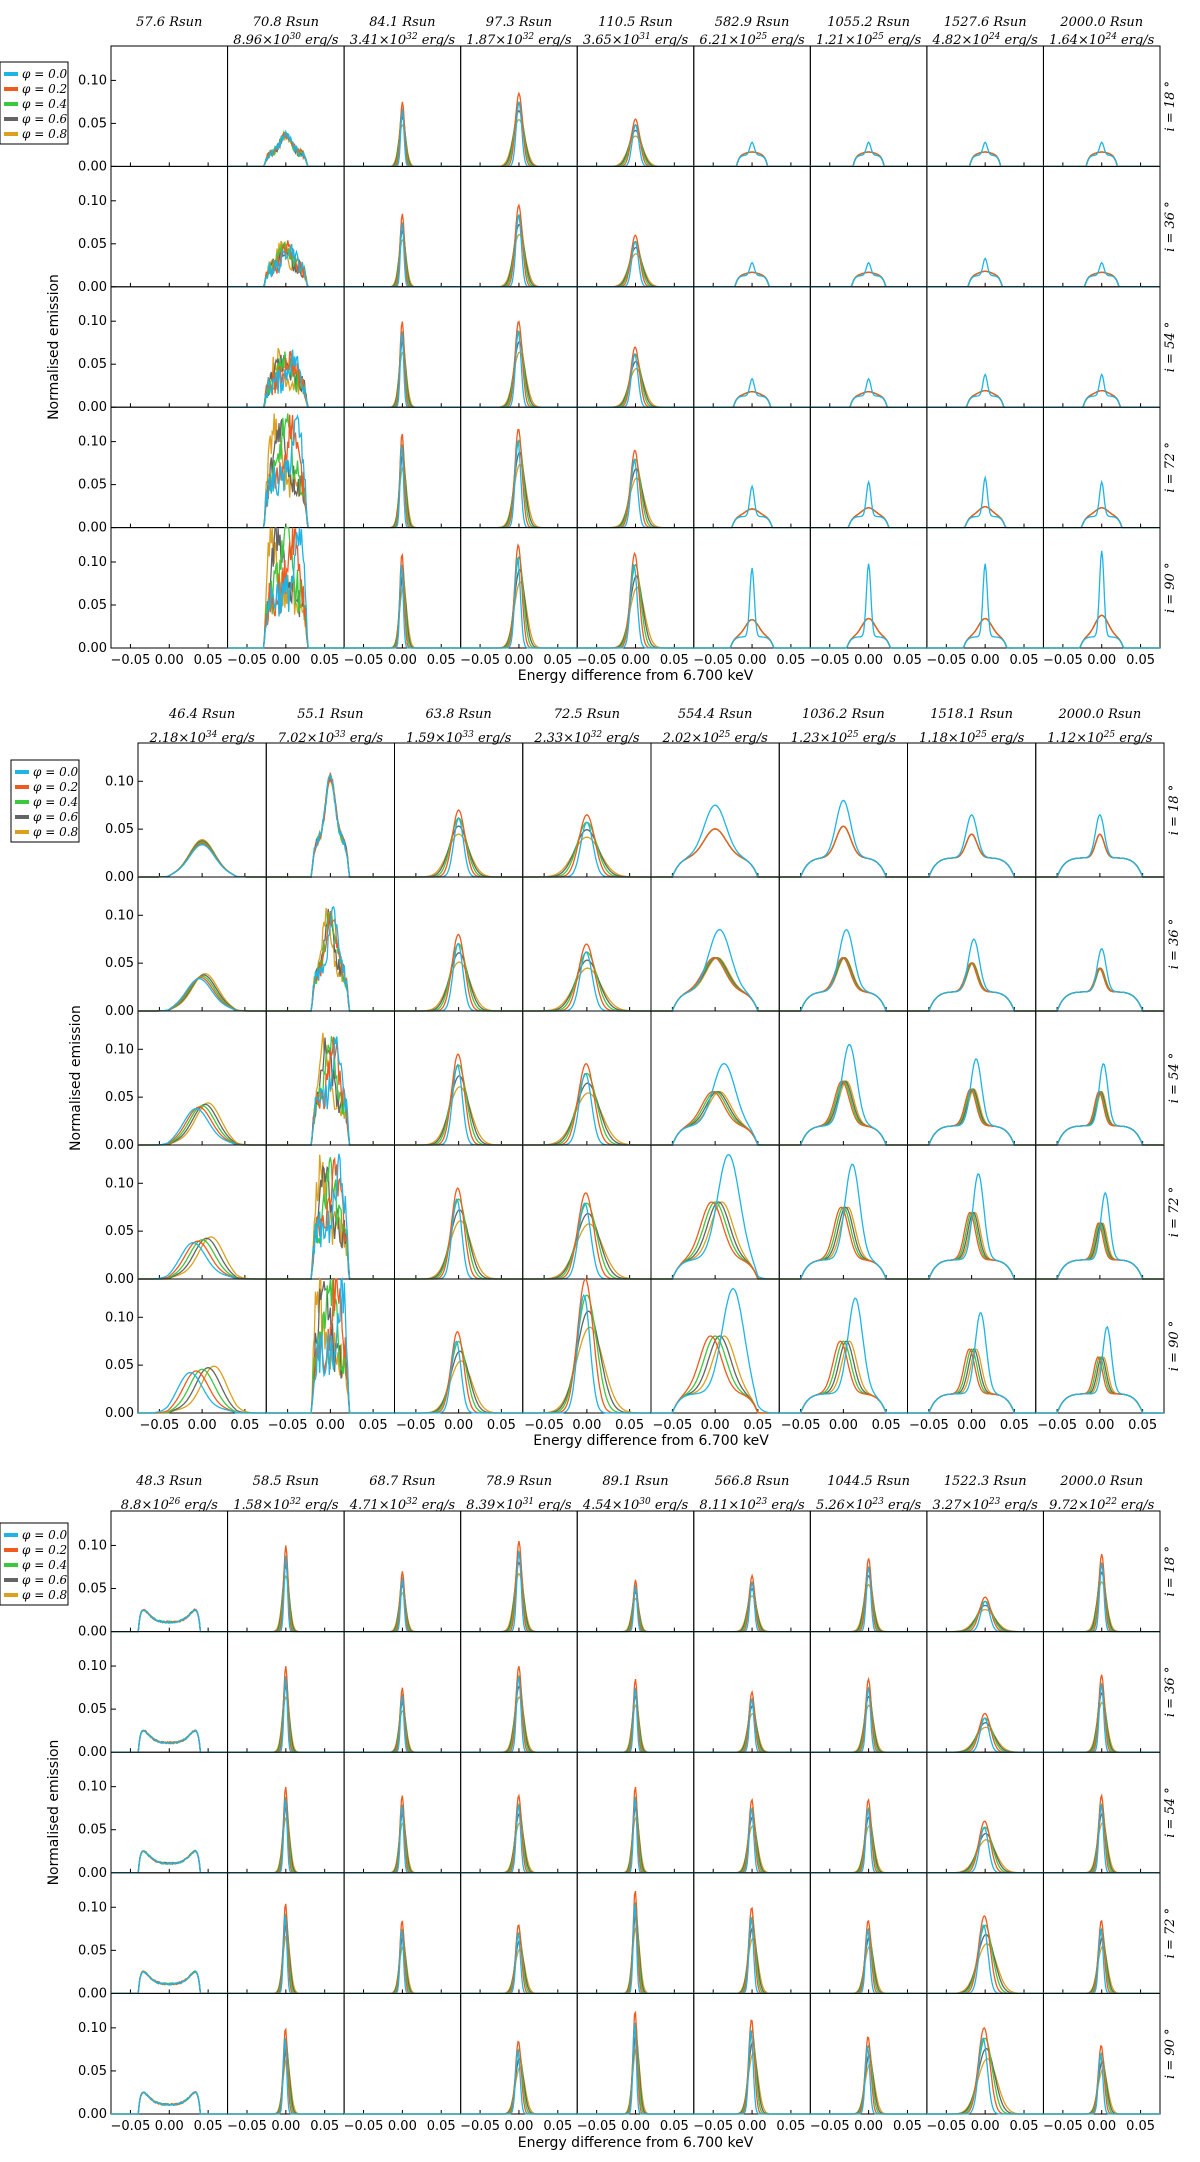 The width and height of the screenshot is (1200, 2162). What do you see at coordinates (286, 22) in the screenshot?
I see `column-title: 70.8 Rsun` at bounding box center [286, 22].